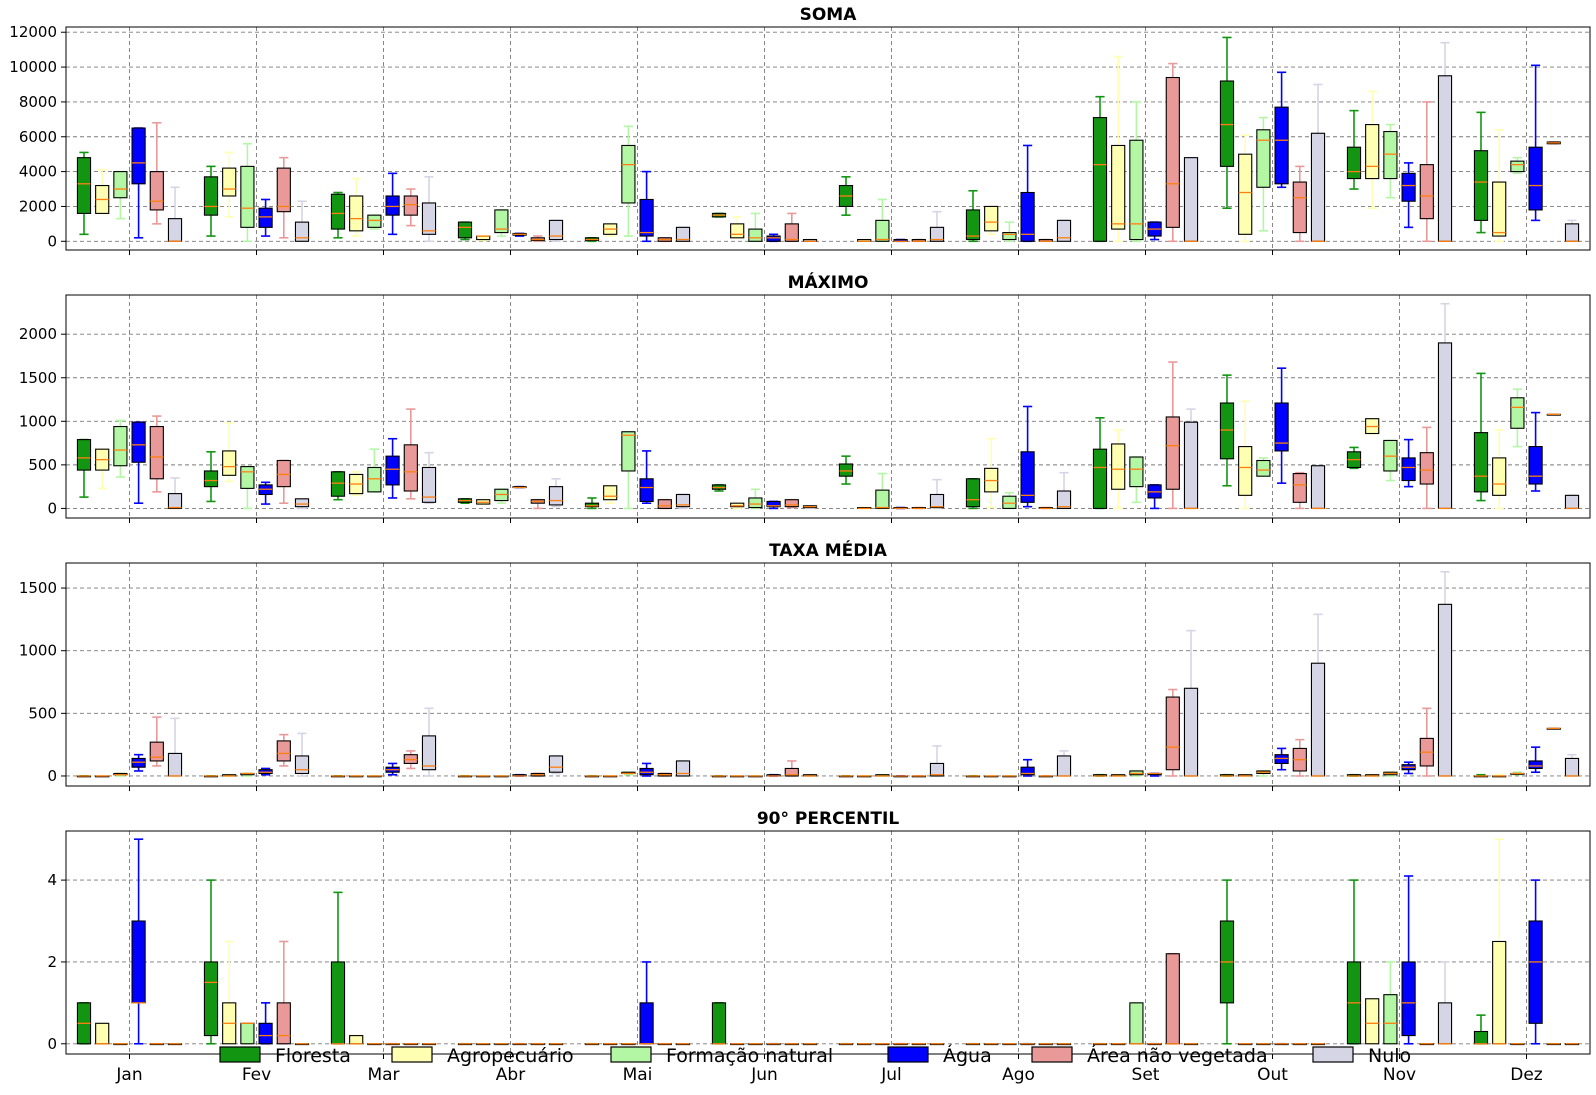 This screenshot has height=1095, width=1596. I want to click on y-tick-label: 10000, so click(33, 67).